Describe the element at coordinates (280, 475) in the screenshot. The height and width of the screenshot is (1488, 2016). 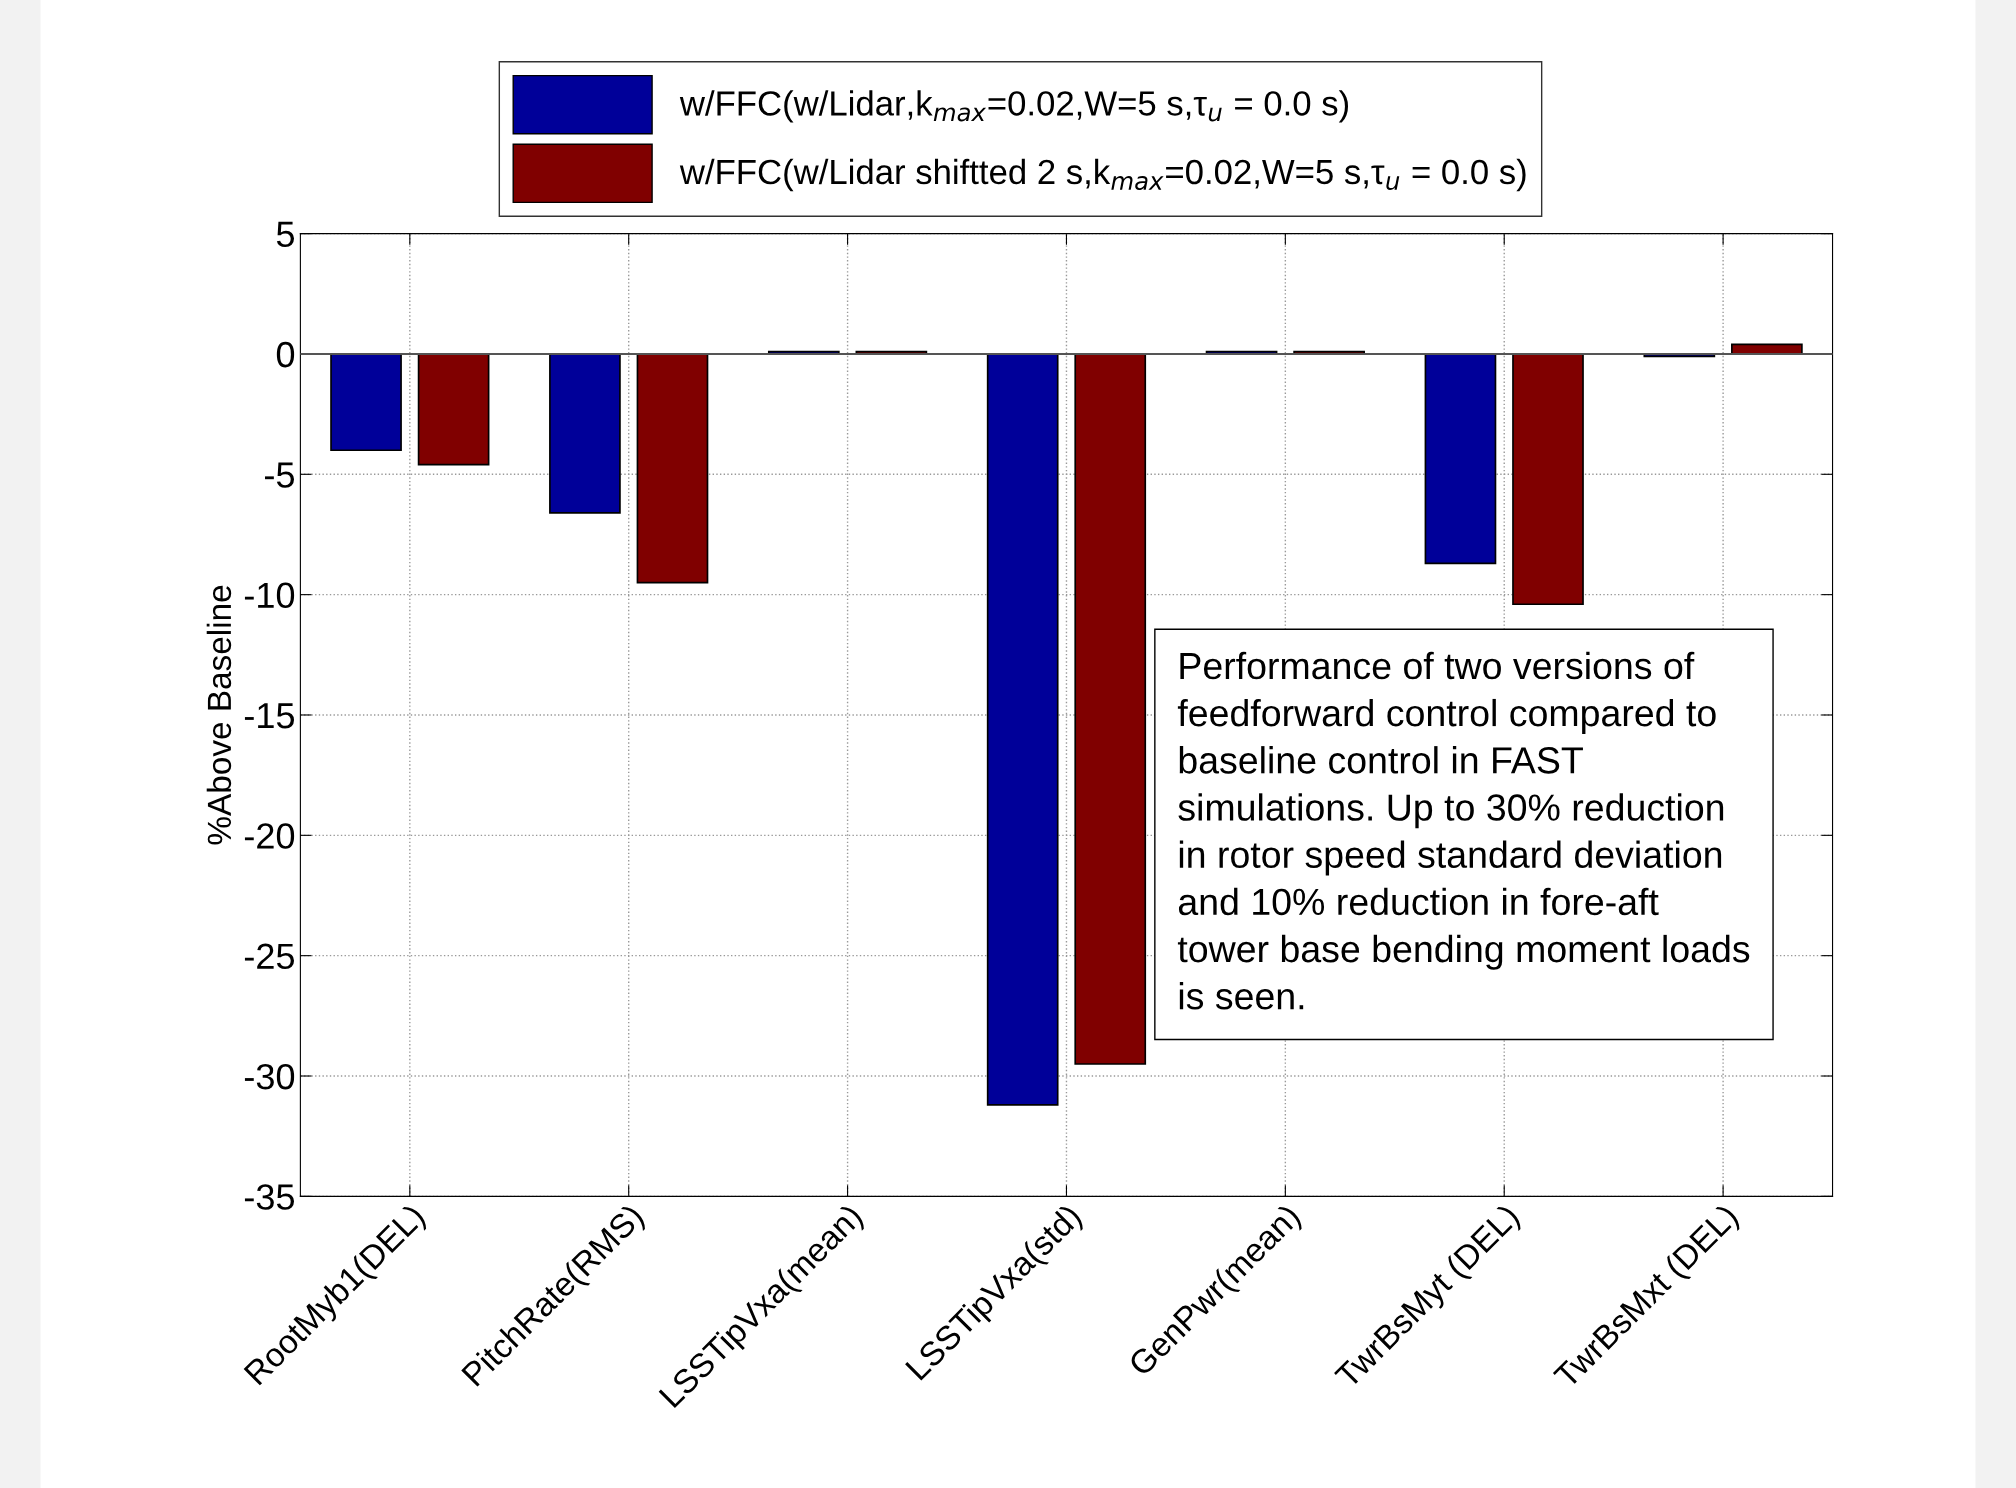
I see `y-tick-label: -5` at that location.